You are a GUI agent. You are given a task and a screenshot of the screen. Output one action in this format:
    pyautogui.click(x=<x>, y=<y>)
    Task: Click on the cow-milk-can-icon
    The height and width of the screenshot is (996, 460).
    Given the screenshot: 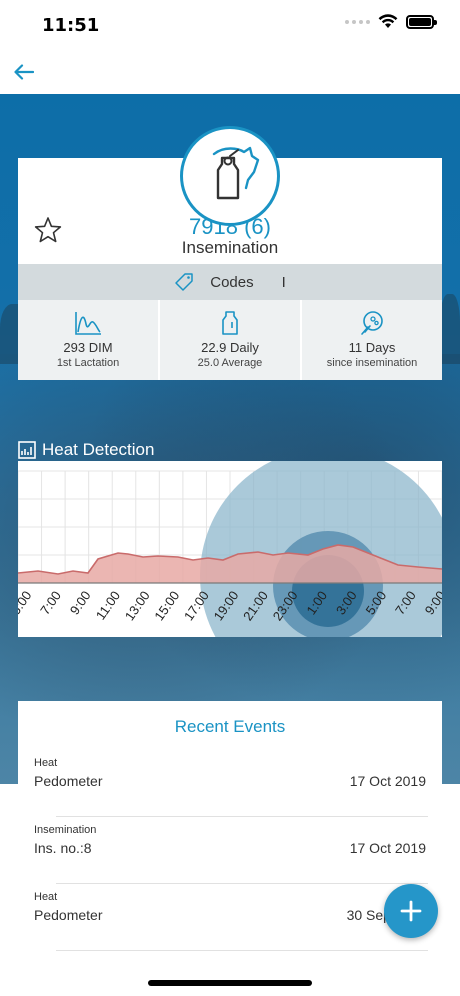 What is the action you would take?
    pyautogui.click(x=236, y=173)
    